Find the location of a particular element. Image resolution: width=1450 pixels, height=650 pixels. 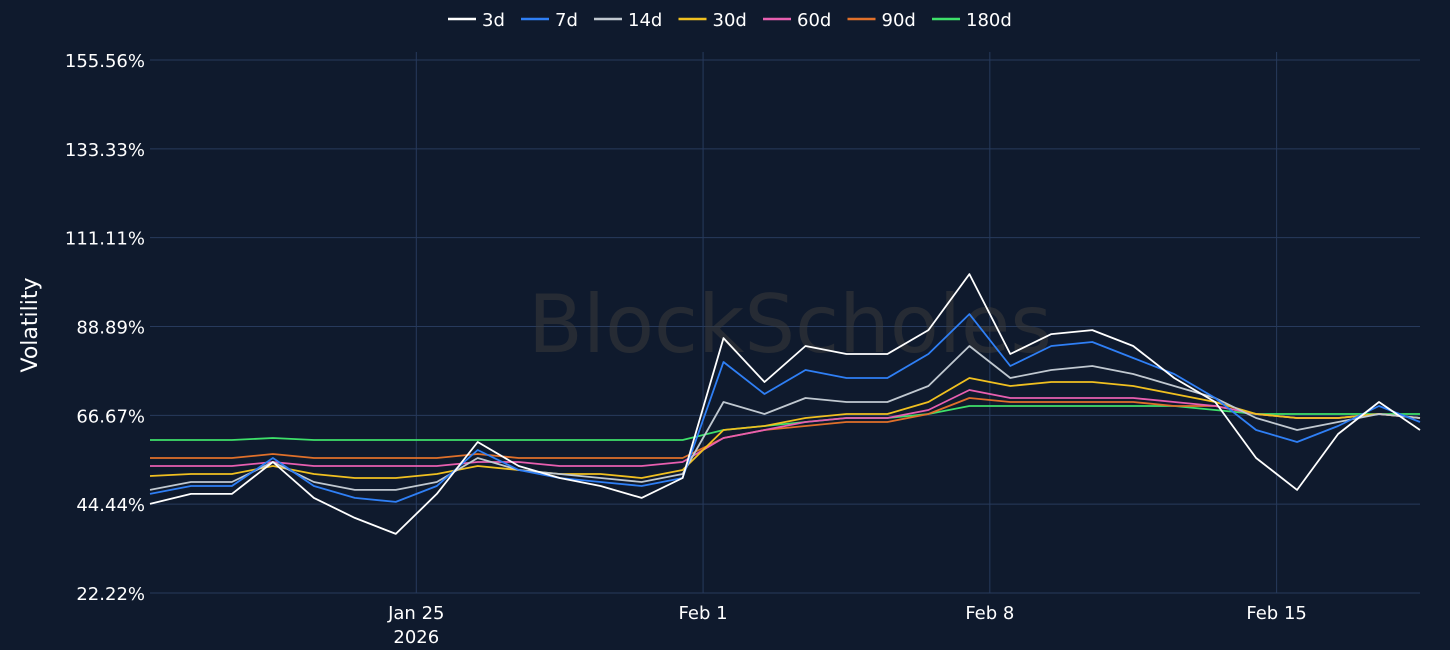

legend-label-3d: 3d is located at coordinates (493, 20).